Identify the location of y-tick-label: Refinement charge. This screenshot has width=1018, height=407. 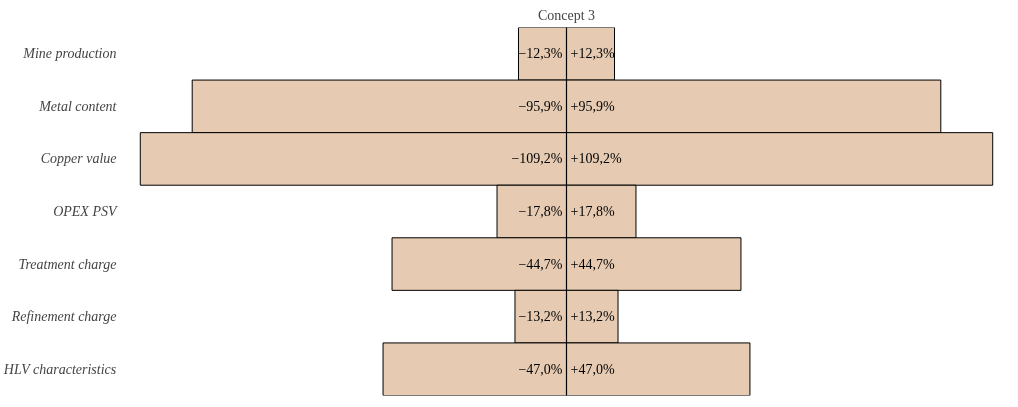
(63, 317).